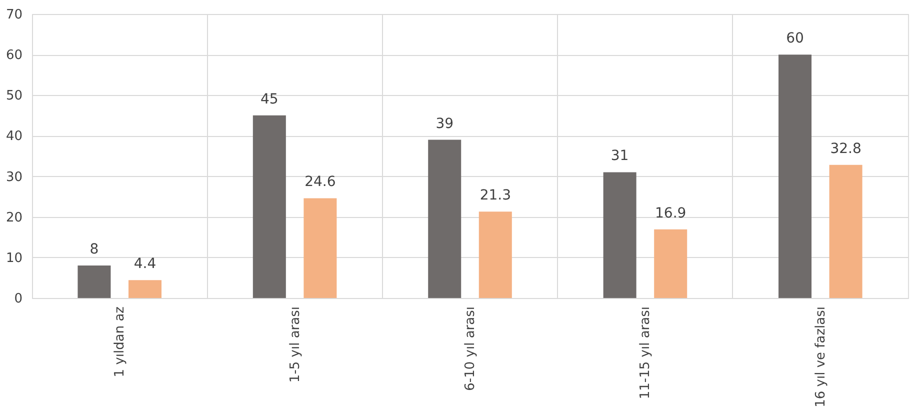 The image size is (918, 412). I want to click on data-label: 21.3, so click(495, 196).